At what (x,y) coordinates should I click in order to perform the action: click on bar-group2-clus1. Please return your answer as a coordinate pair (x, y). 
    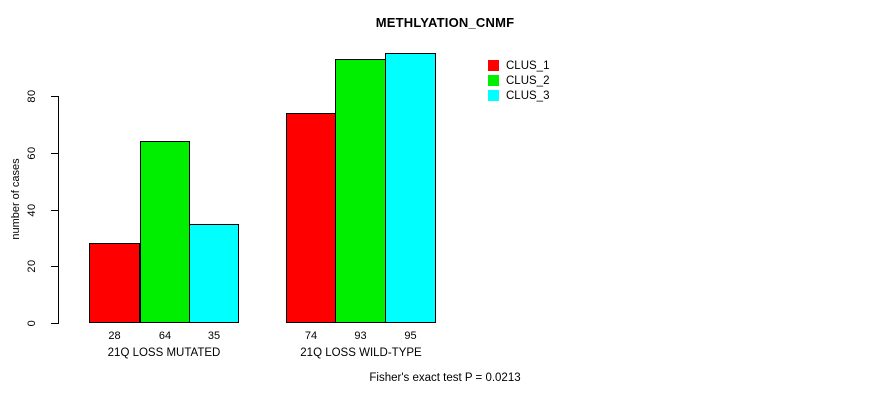
    Looking at the image, I should click on (311, 218).